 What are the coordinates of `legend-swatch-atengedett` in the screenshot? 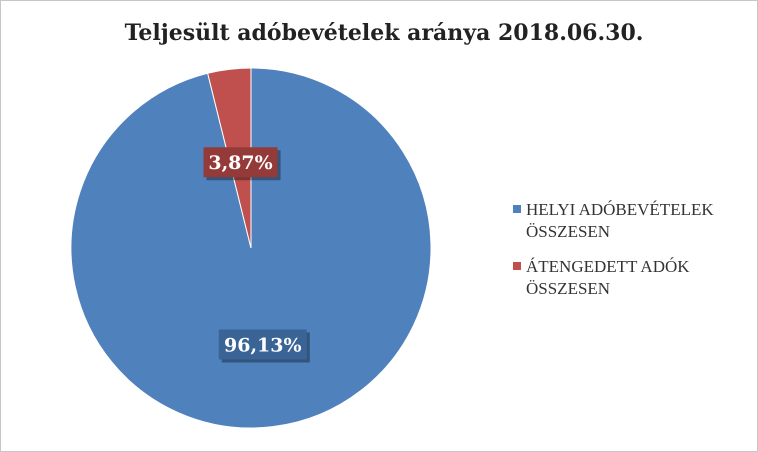 It's located at (517, 266).